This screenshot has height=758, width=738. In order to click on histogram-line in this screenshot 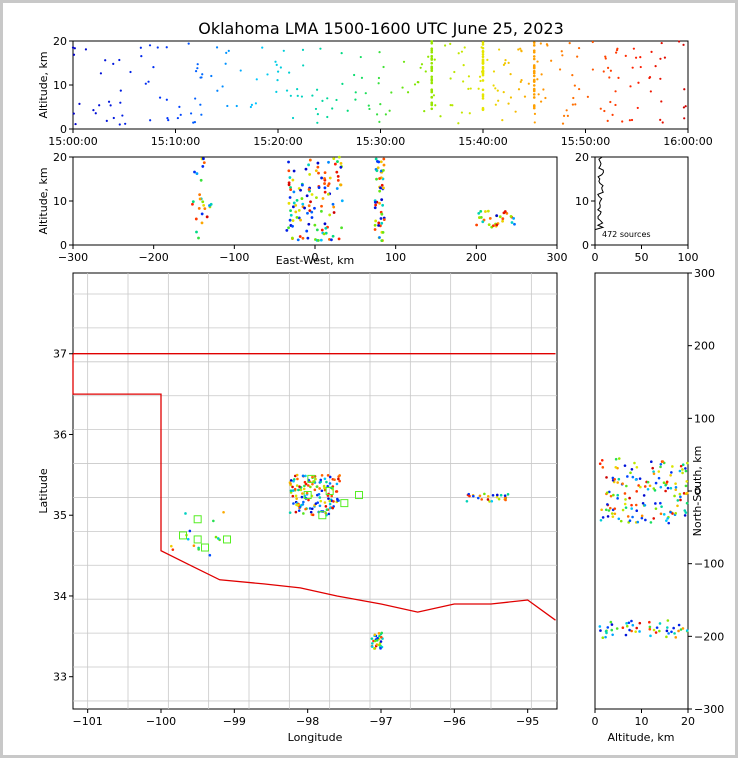, I will do `click(599, 200)`.